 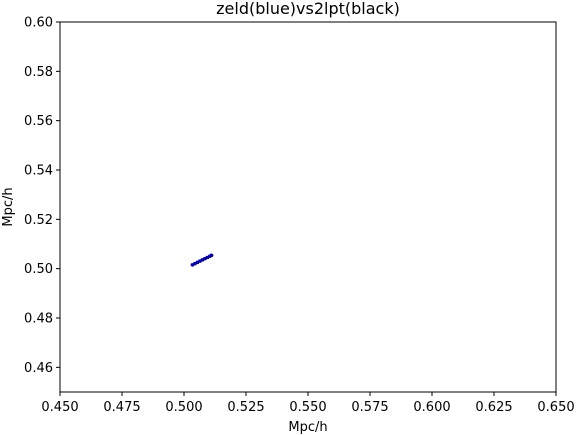 I want to click on y-tick-label: 0.52, so click(x=38, y=220).